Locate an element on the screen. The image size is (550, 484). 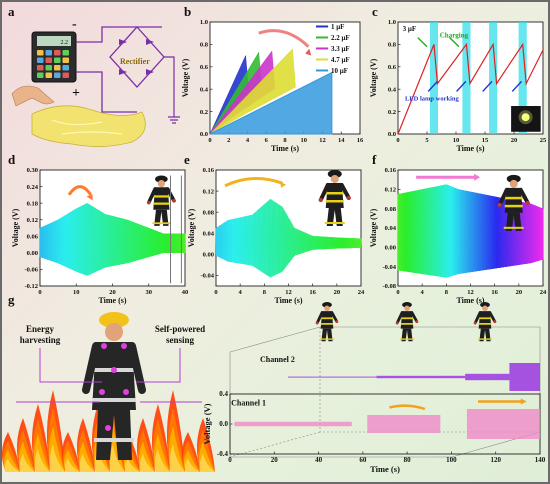
trend-arrow-head is located at coordinates (477, 177).